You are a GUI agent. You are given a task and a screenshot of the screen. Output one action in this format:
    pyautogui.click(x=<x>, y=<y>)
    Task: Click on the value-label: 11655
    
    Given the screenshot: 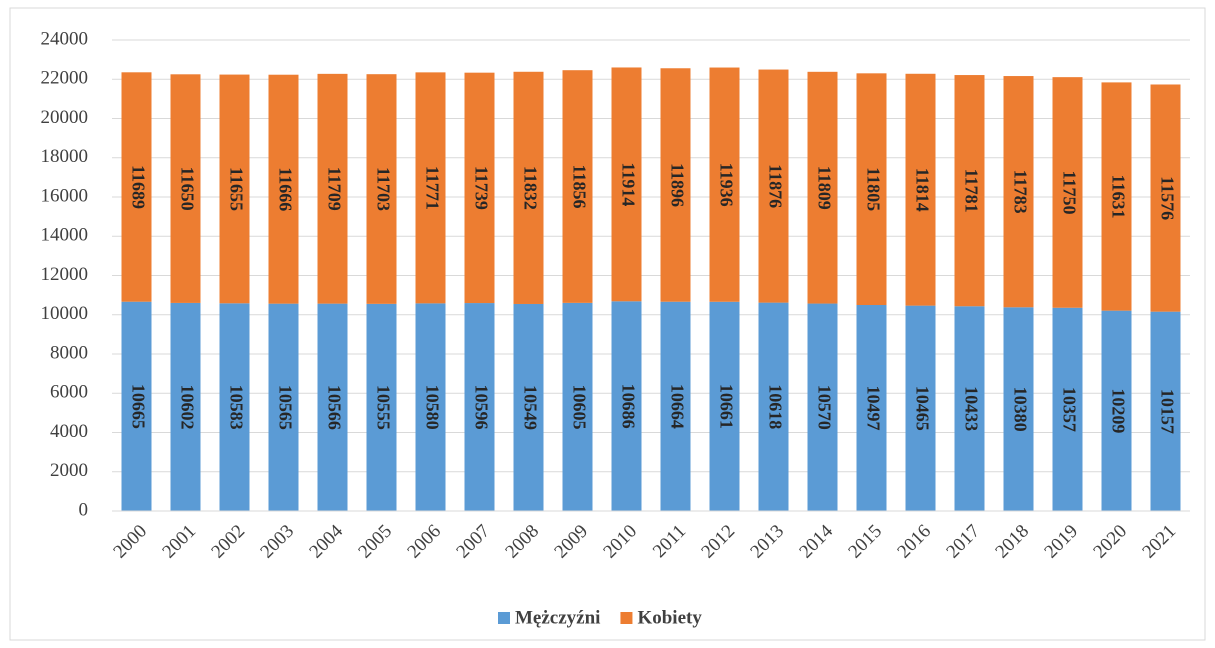 What is the action you would take?
    pyautogui.click(x=236, y=189)
    